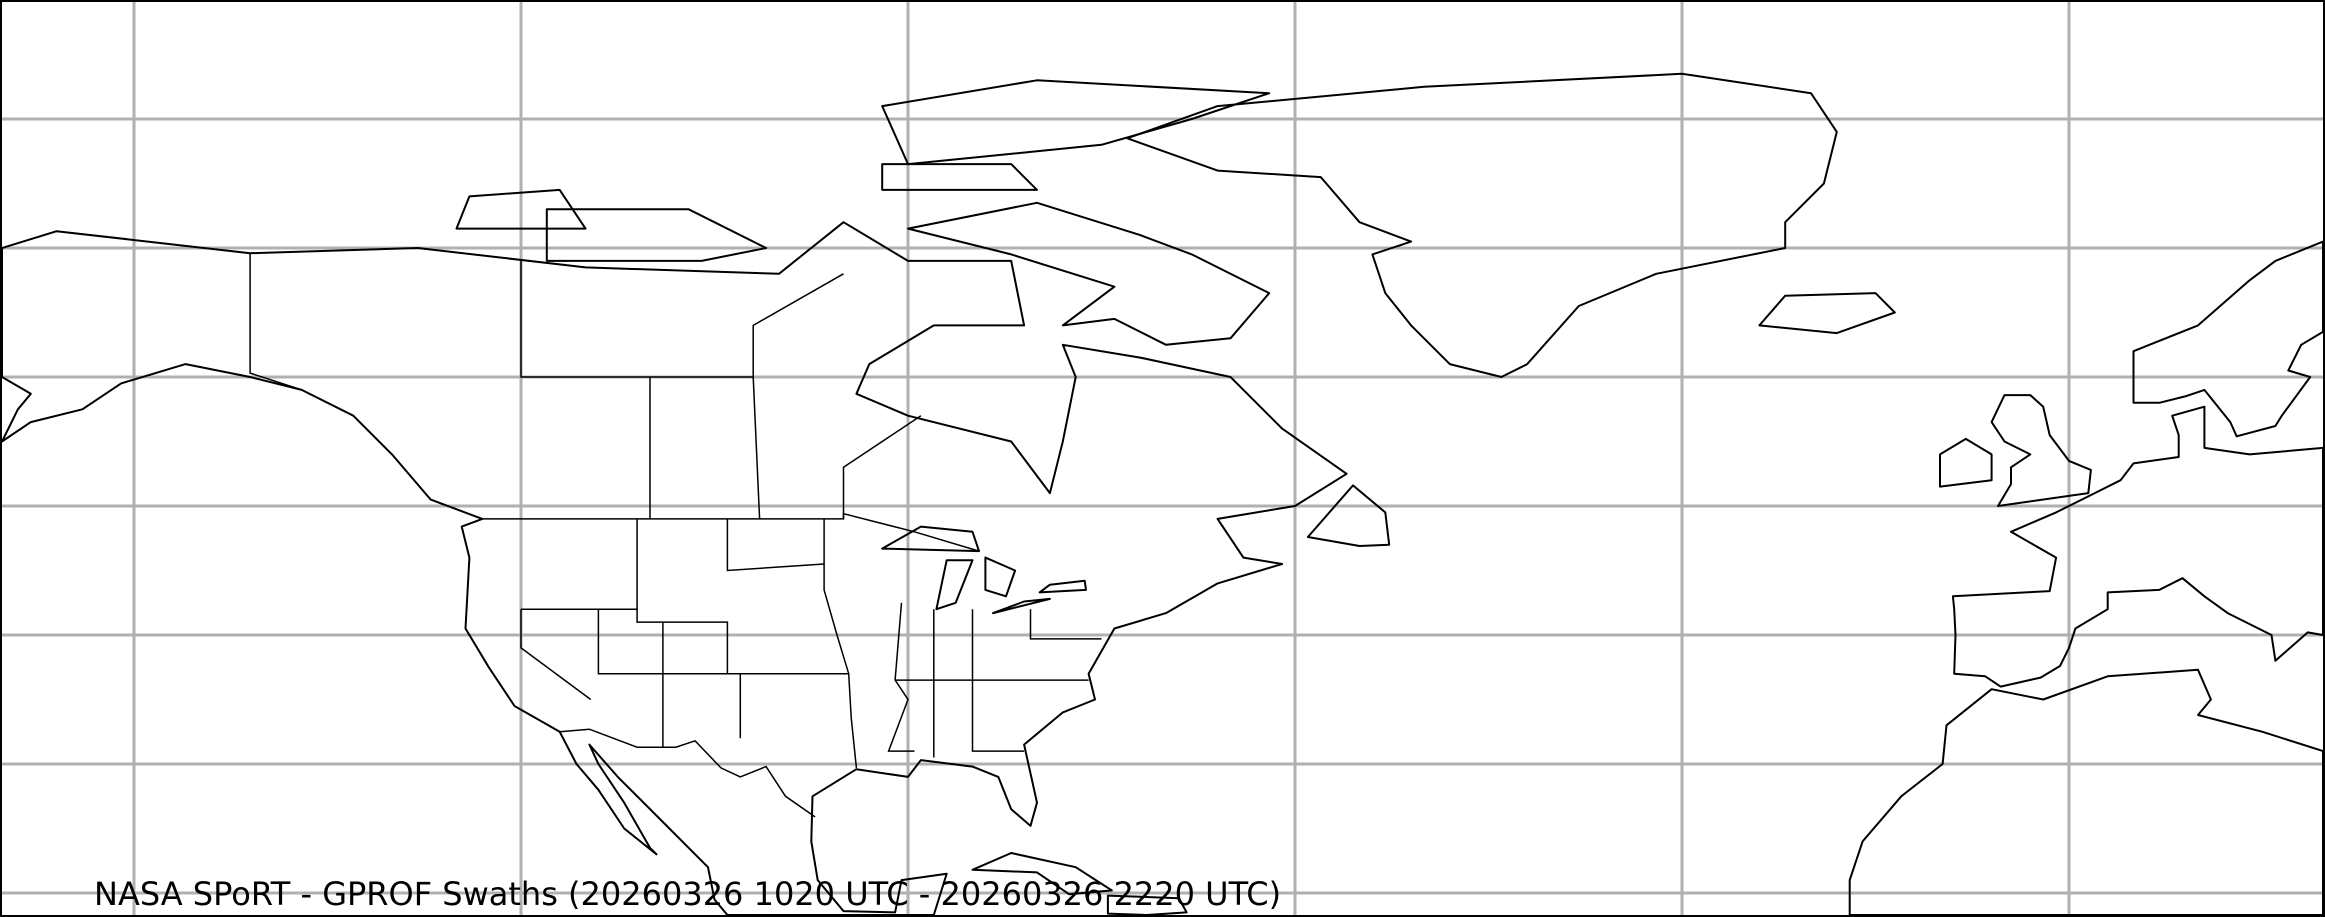 This screenshot has width=2325, height=917. Describe the element at coordinates (2227, 339) in the screenshot. I see `scandinavia-outline` at that location.